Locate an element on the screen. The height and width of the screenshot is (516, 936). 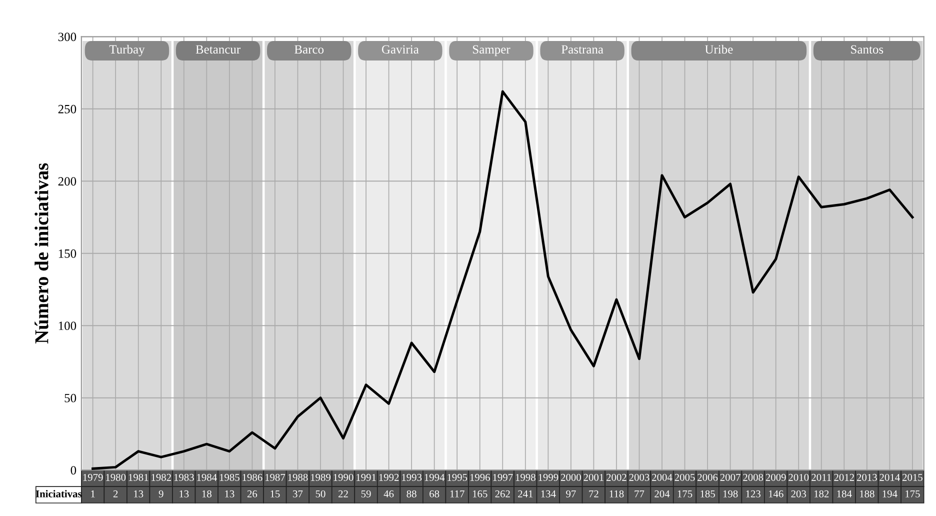
x-tick-label: 1988 is located at coordinates (298, 477).